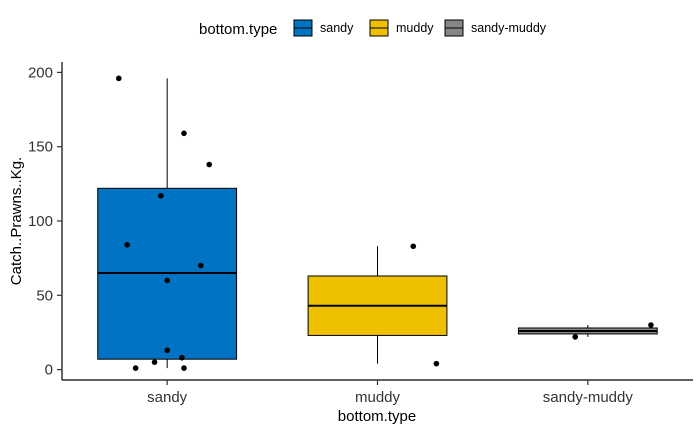 The image size is (700, 432). I want to click on x-tick-label-sandy-muddy: sandy-muddy, so click(588, 397).